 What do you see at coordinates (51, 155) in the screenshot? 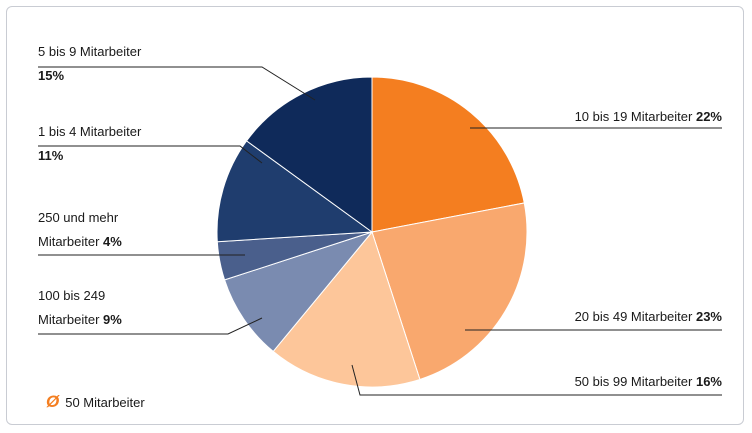
I see `value-label: 11%` at bounding box center [51, 155].